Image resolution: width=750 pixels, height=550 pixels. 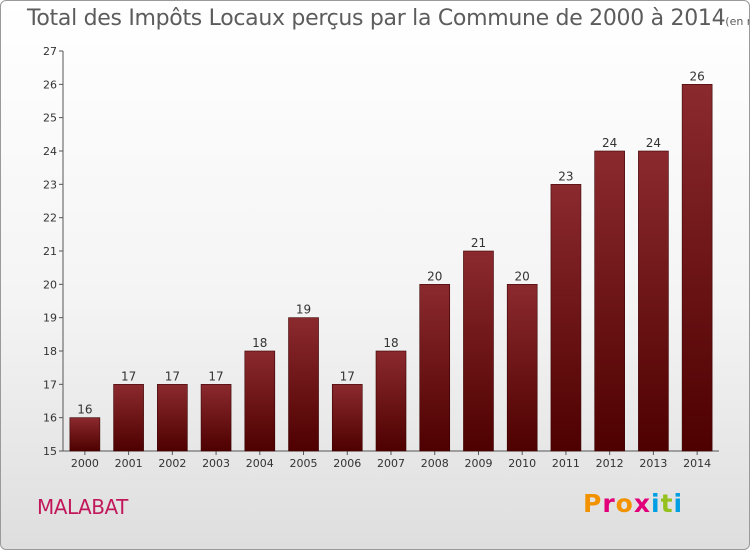 What do you see at coordinates (478, 243) in the screenshot?
I see `data-label-2009: 21` at bounding box center [478, 243].